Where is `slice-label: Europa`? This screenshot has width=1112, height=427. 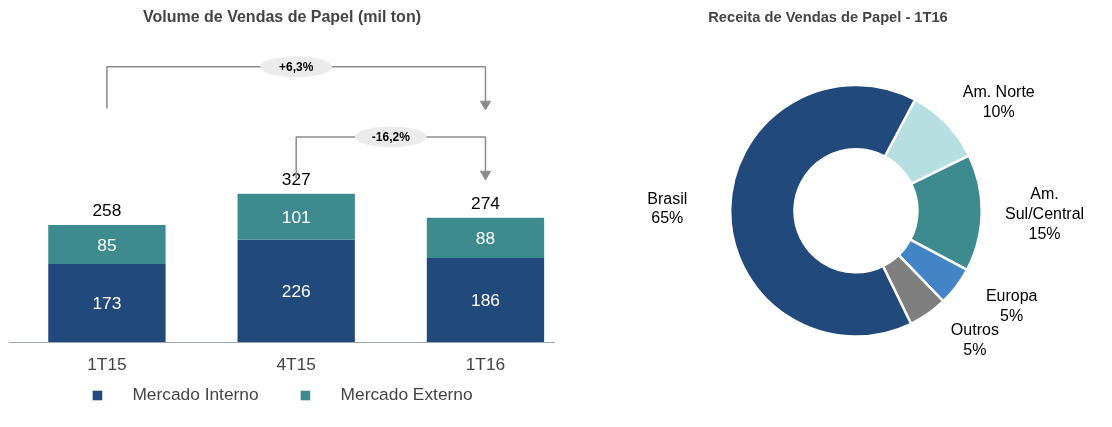
slice-label: Europa is located at coordinates (1011, 296).